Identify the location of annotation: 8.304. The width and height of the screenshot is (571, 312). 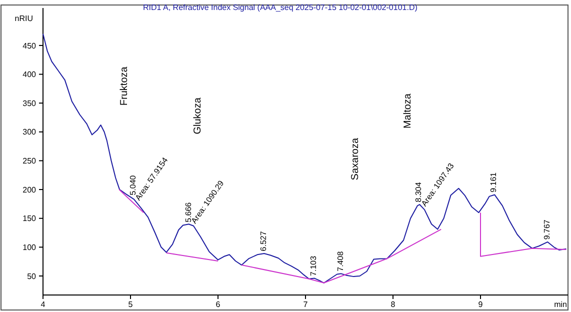
(418, 192).